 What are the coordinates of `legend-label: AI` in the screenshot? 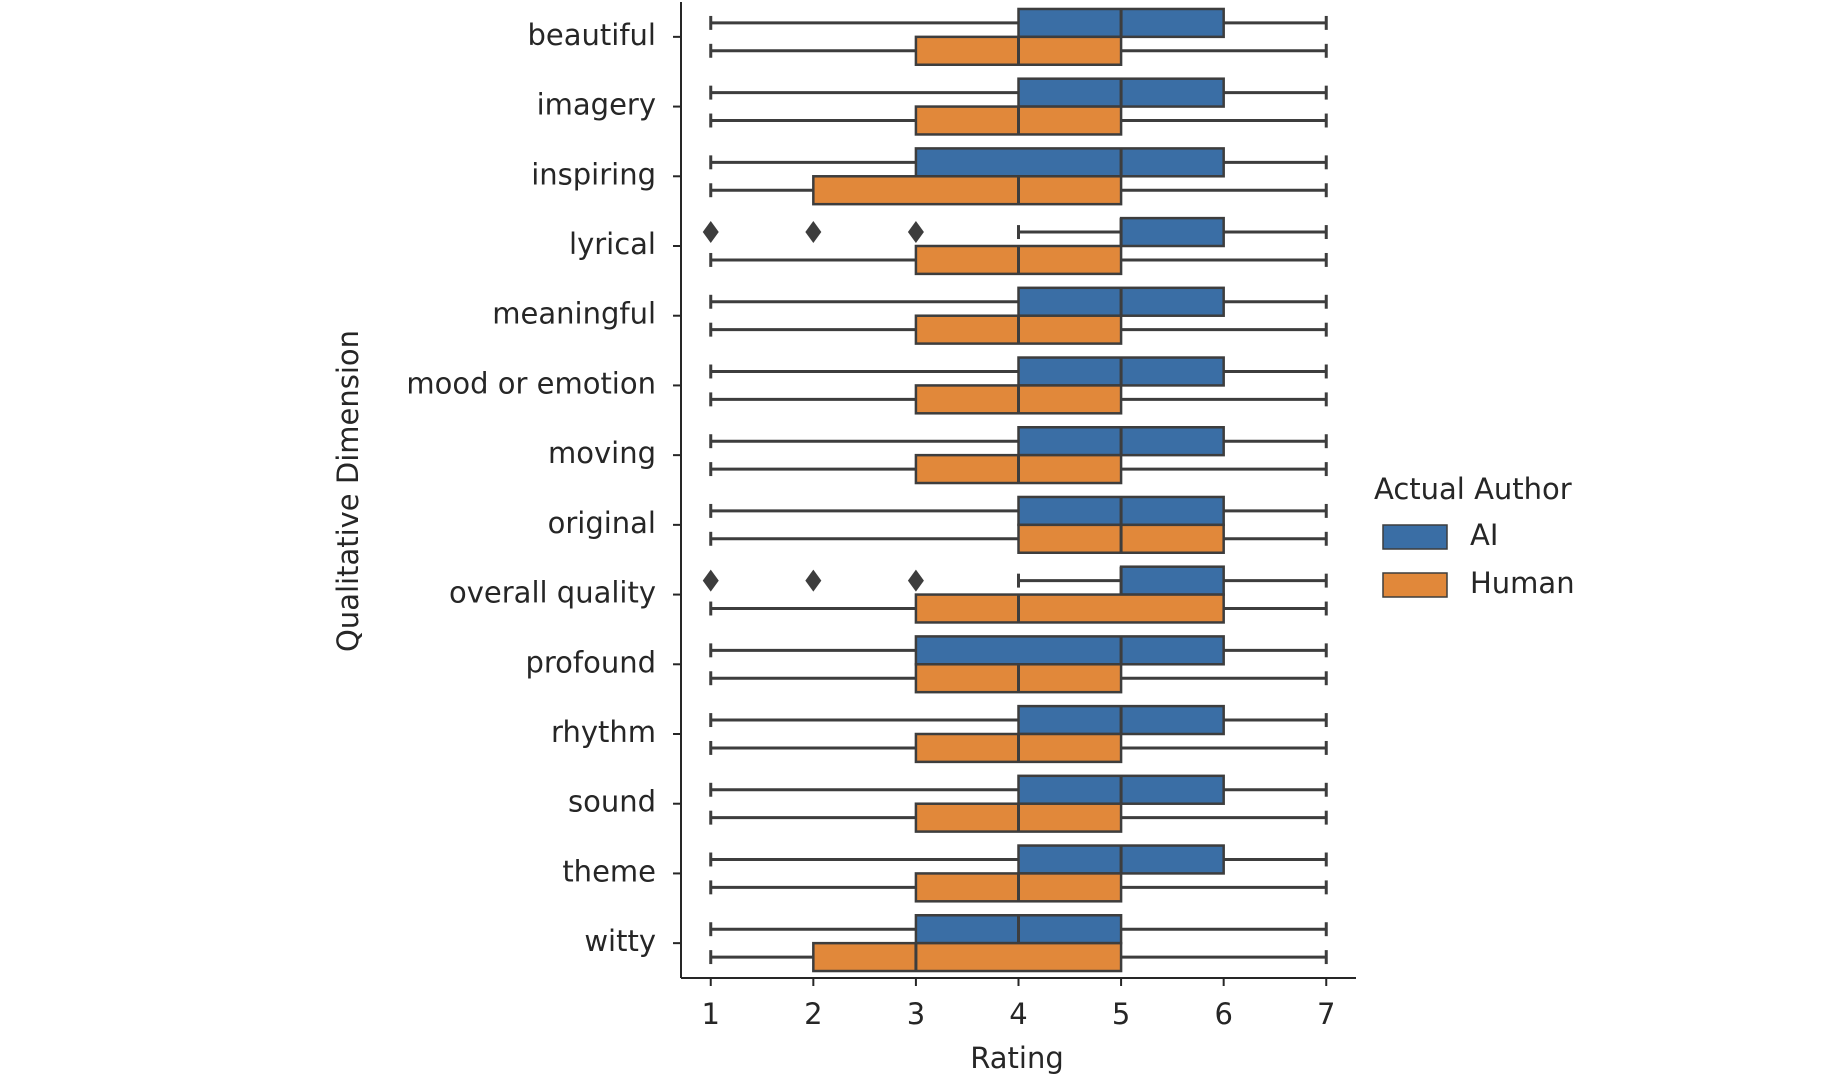 It's located at (1484, 535).